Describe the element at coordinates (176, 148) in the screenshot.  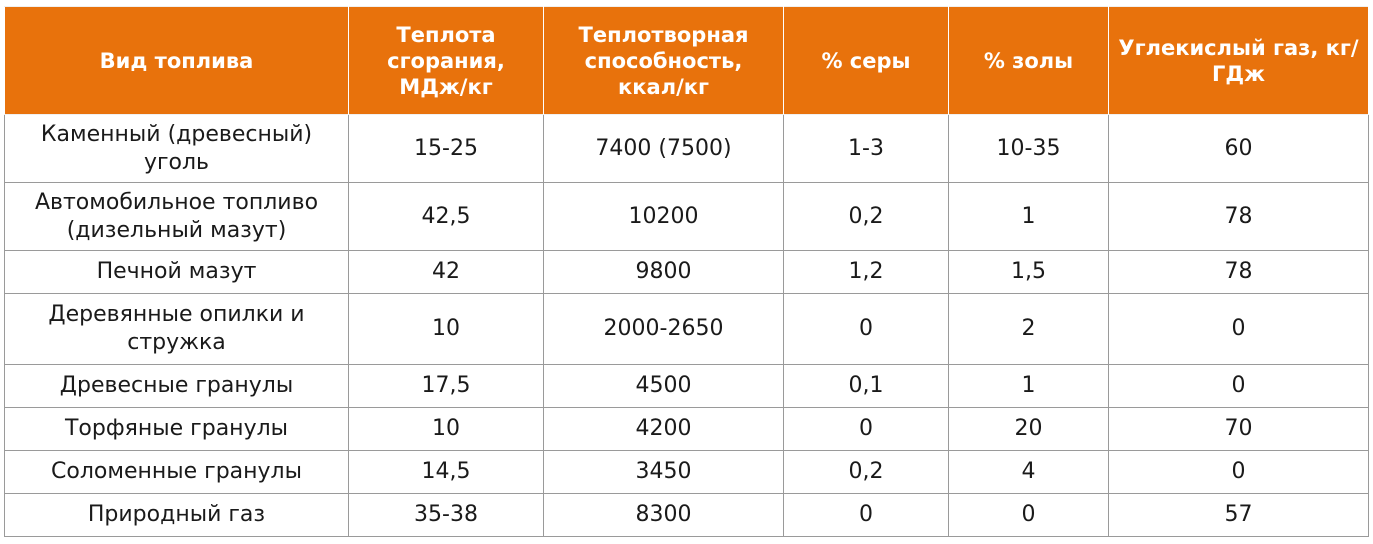
I see `cell-fuel-type: Каменный (древесный) уголь` at that location.